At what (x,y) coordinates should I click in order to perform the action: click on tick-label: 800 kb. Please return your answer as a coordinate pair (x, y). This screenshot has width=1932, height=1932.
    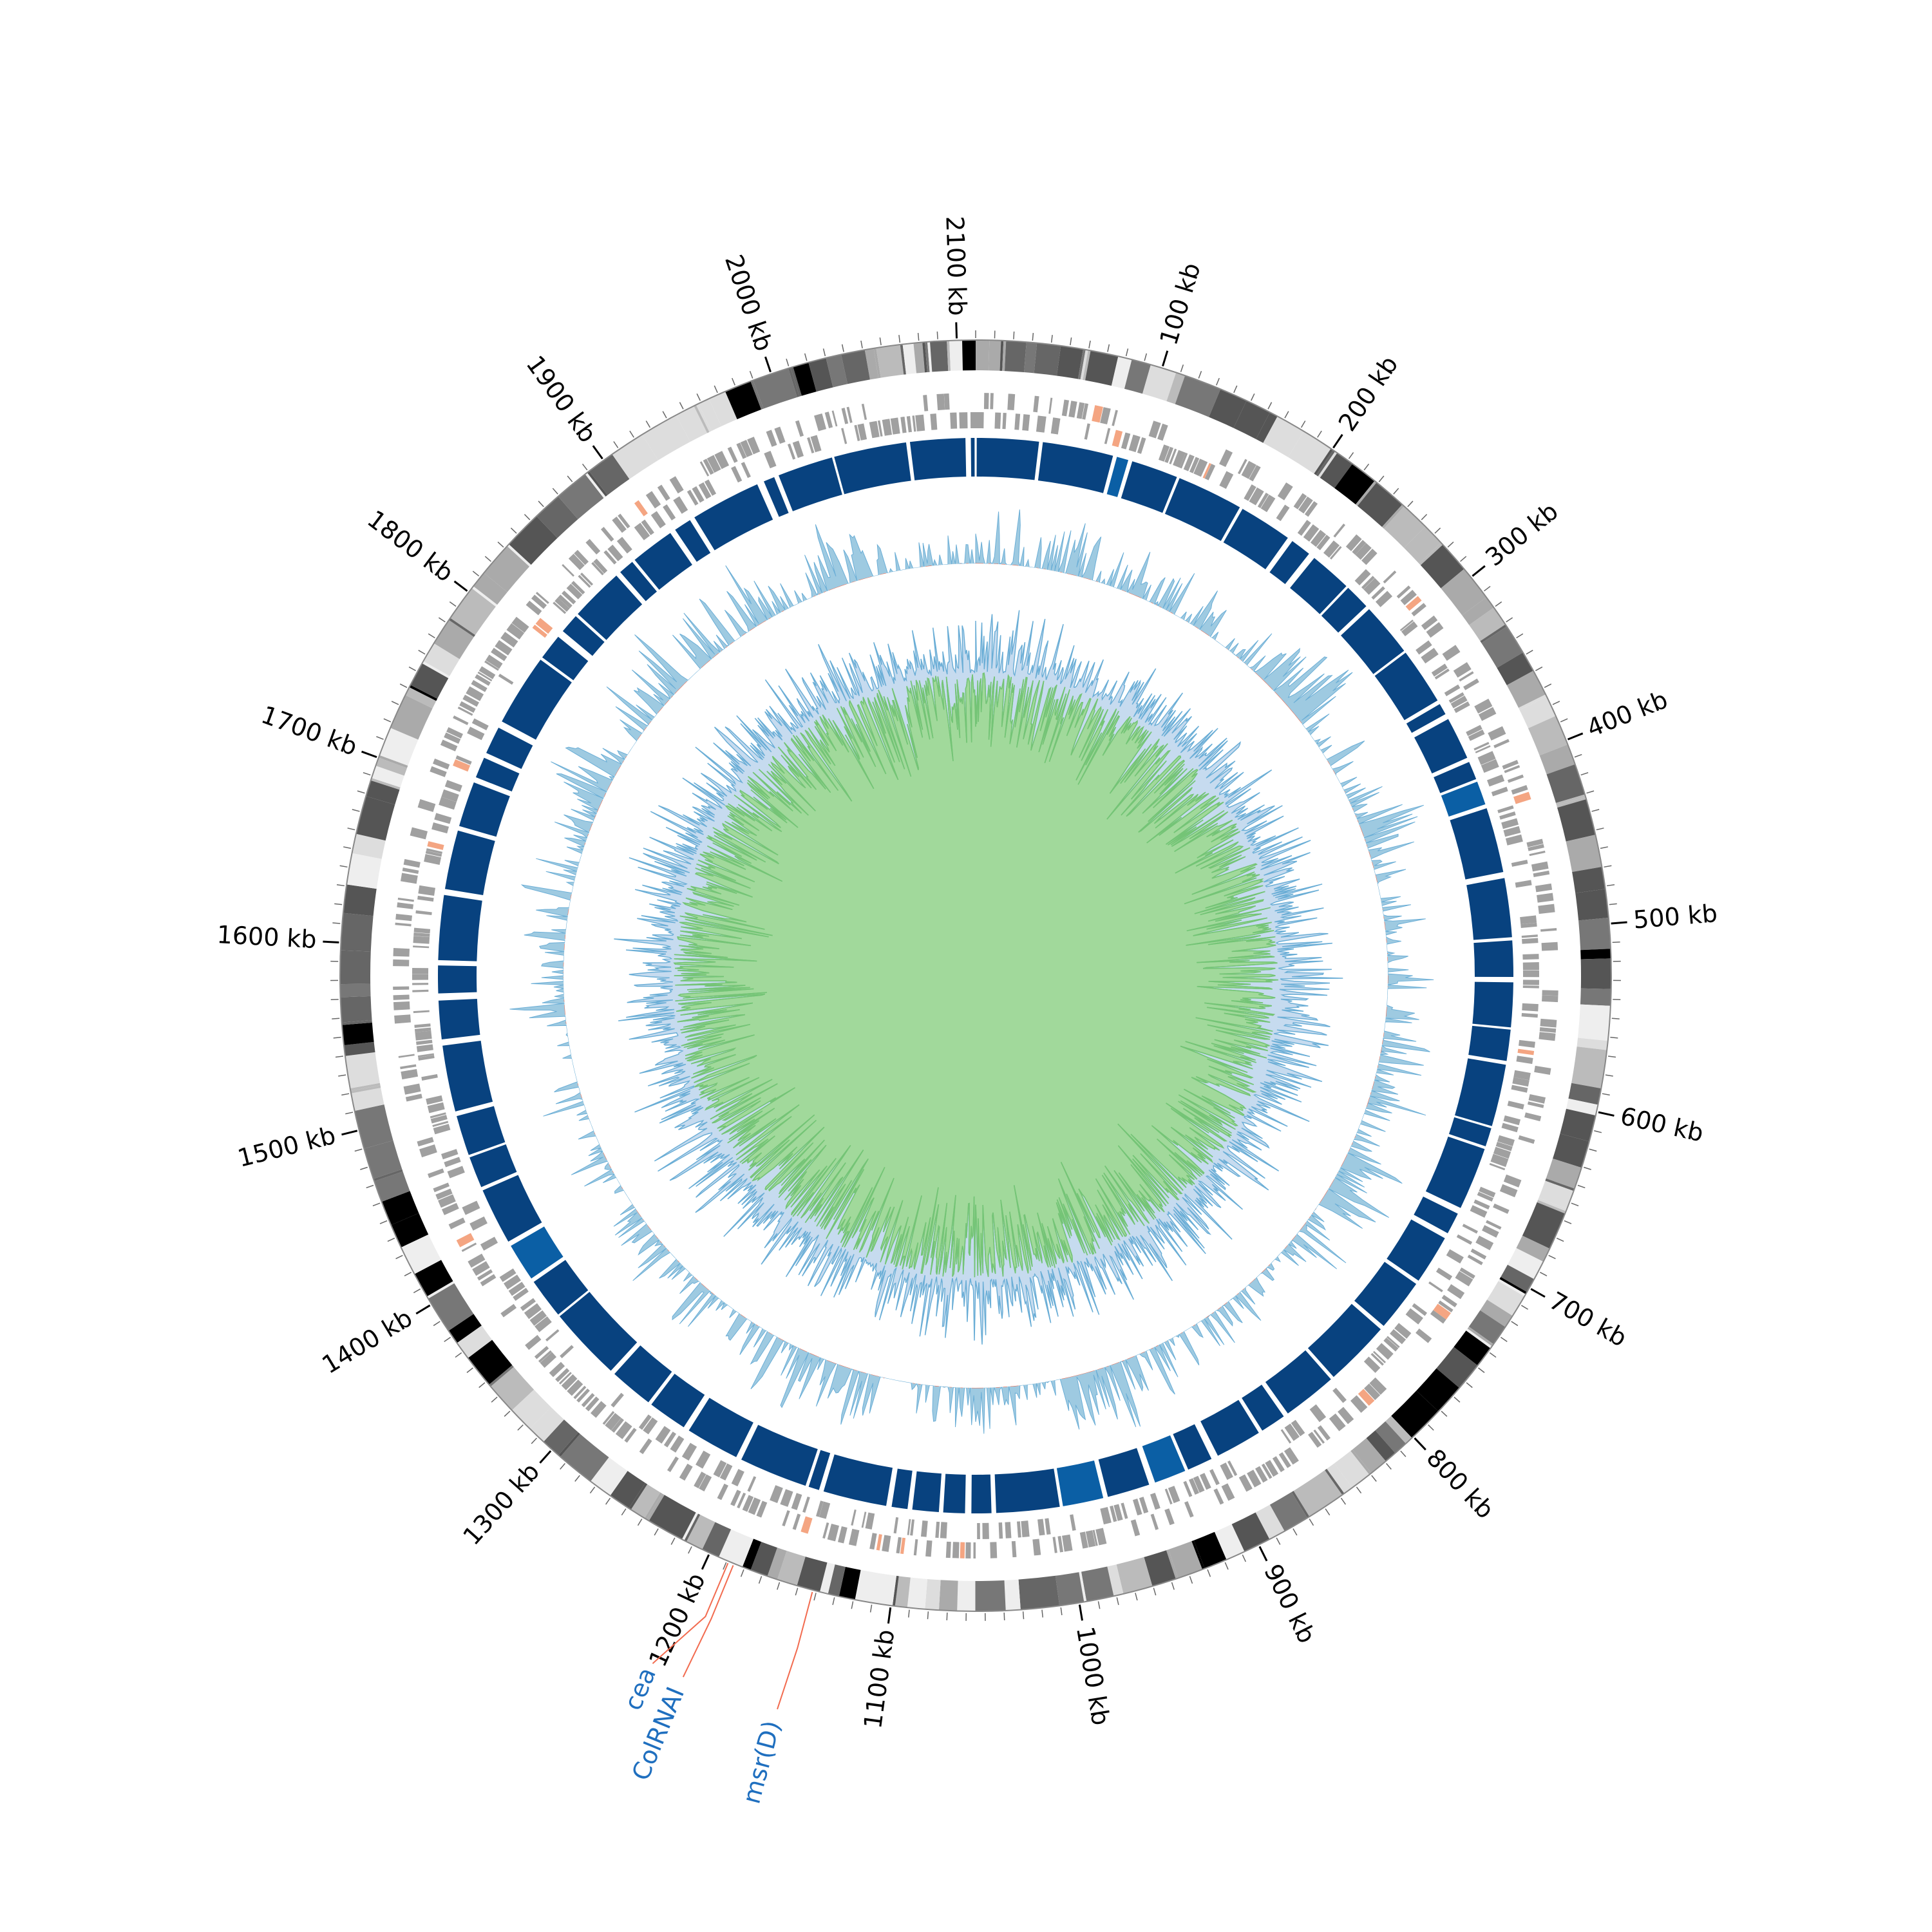
    Looking at the image, I should click on (1461, 1484).